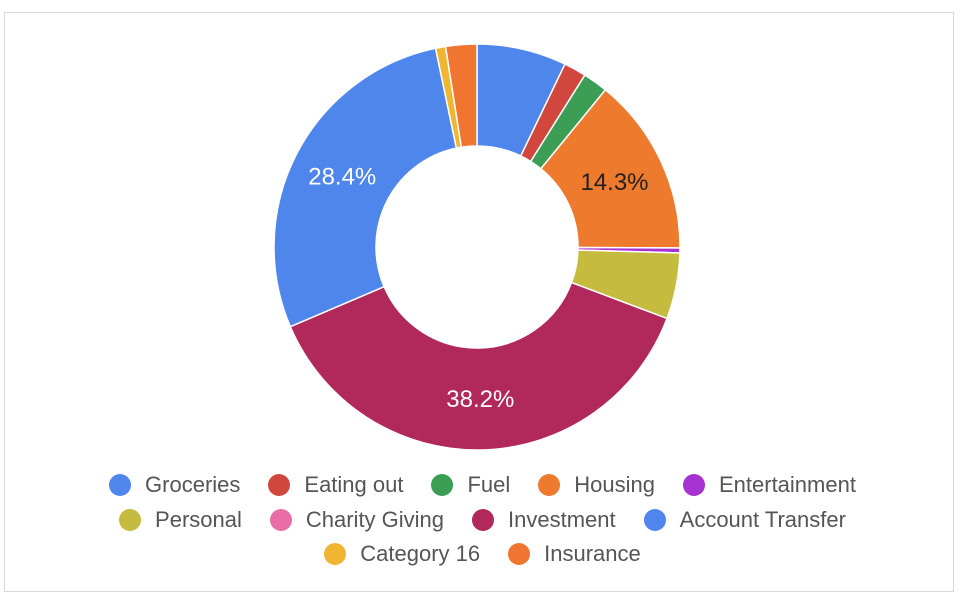 Image resolution: width=965 pixels, height=600 pixels. I want to click on legend-label: Groceries, so click(193, 484).